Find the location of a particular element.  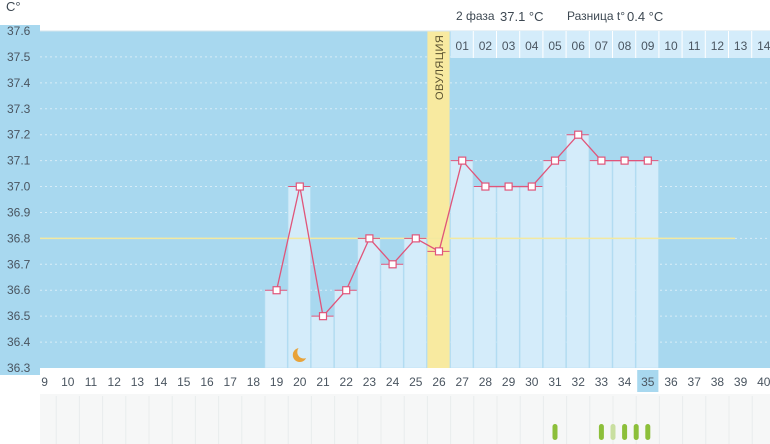

phase2-day-label: 09 is located at coordinates (648, 46).